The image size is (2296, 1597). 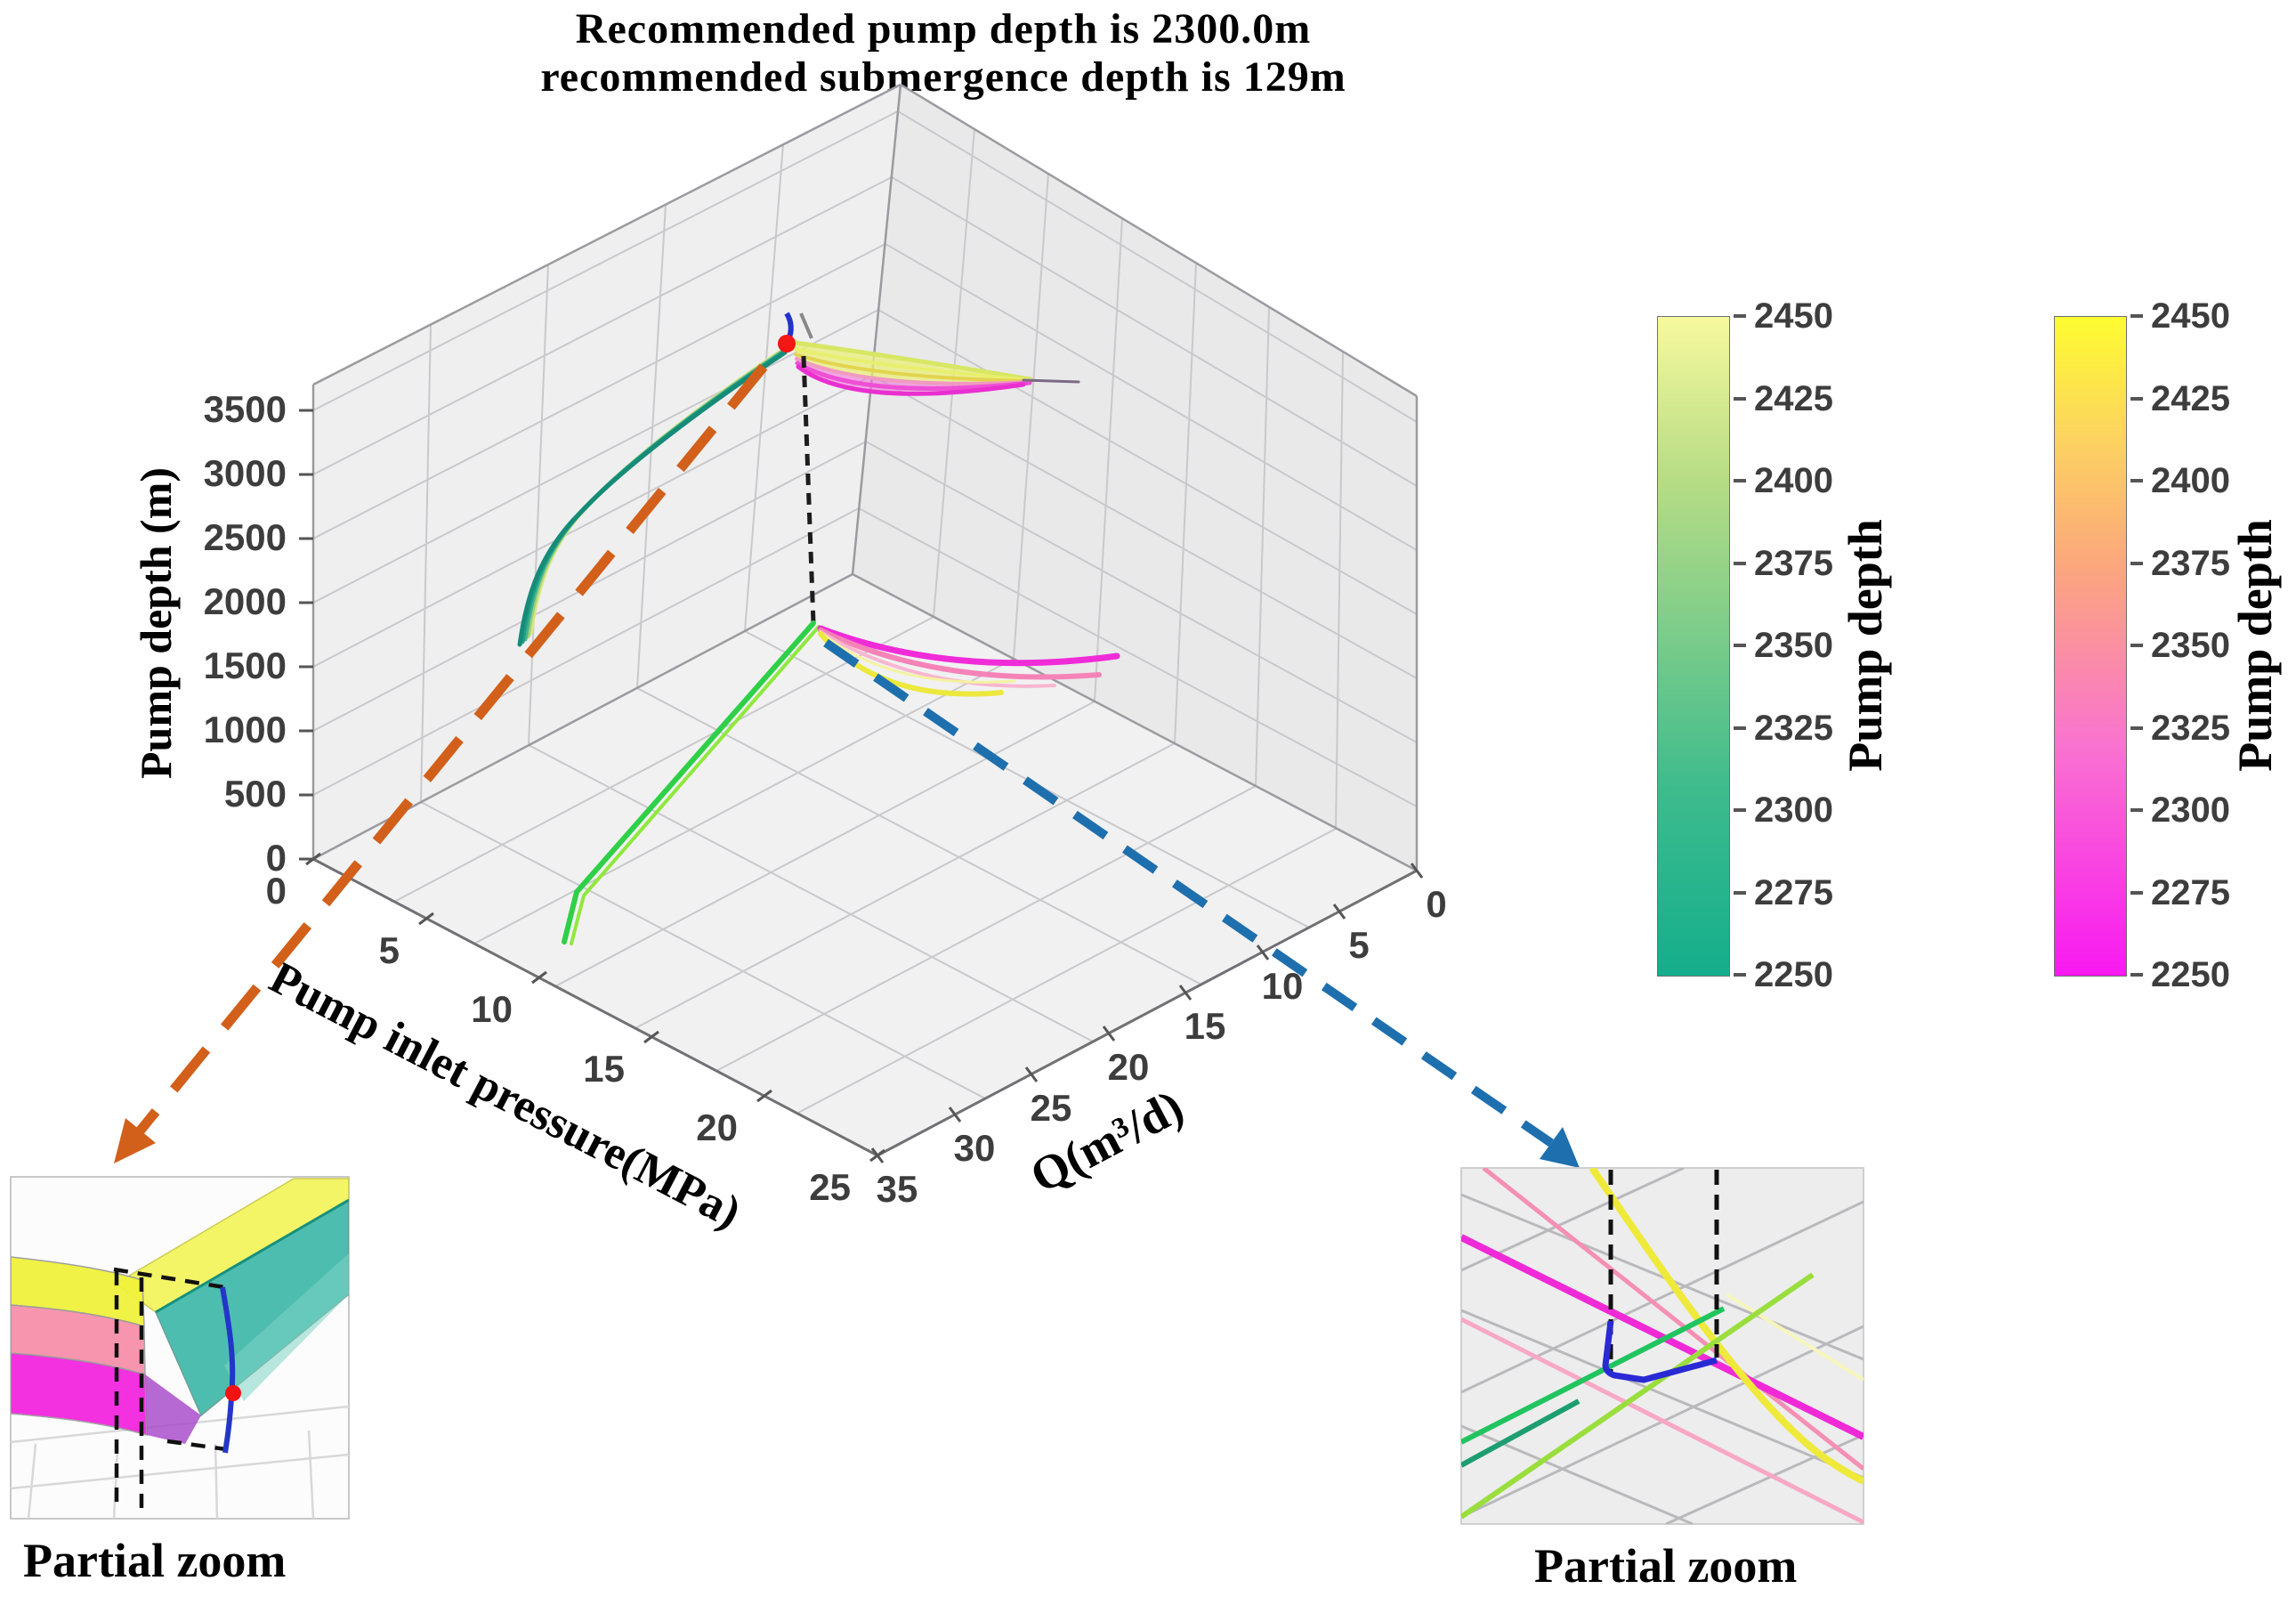 I want to click on cbar2-tick-2375: 2375, so click(x=2180, y=563).